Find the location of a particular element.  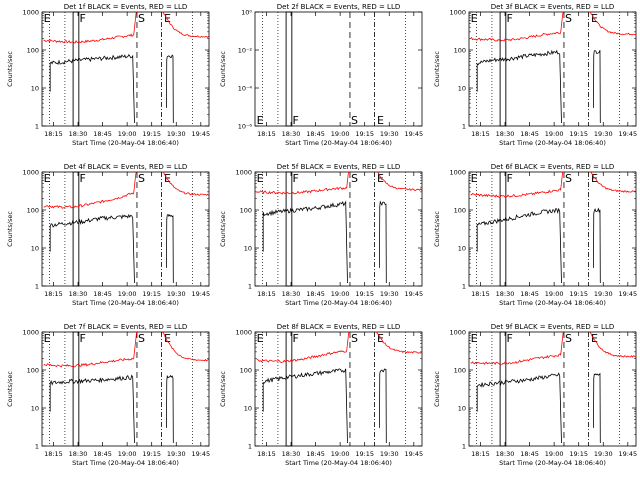

y-tick-label: 10⁰ is located at coordinates (246, 13).